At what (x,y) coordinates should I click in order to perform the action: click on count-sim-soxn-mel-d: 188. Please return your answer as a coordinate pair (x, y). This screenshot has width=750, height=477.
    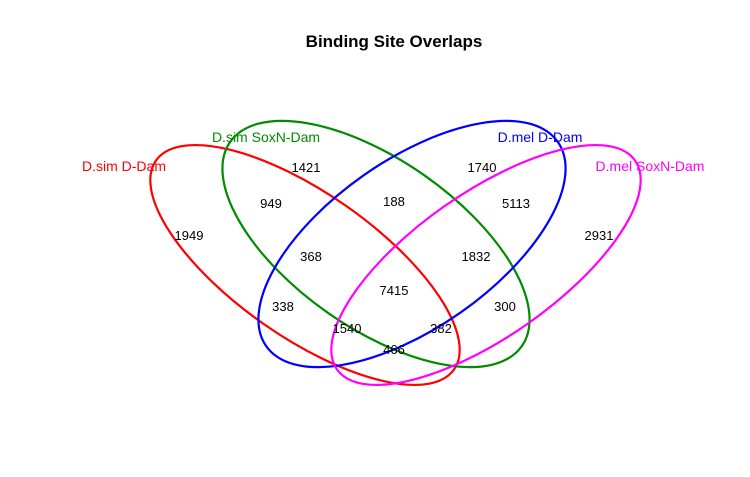
    Looking at the image, I should click on (394, 201).